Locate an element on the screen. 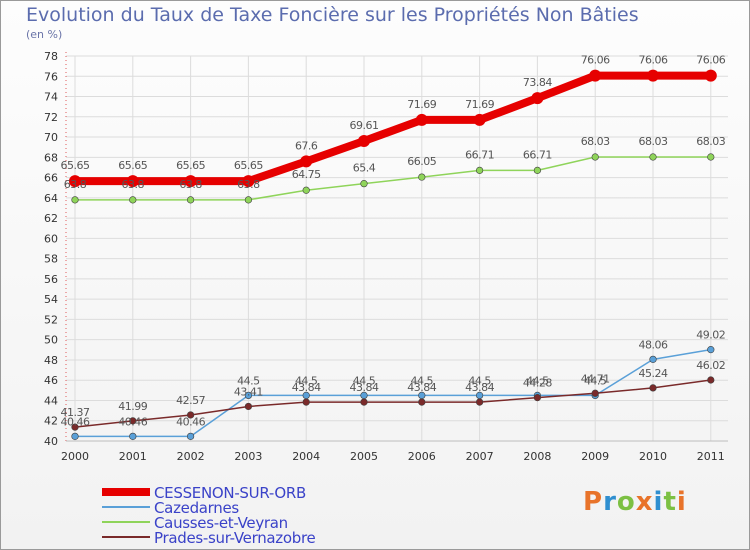 This screenshot has width=750, height=550. data-label: 66.05 is located at coordinates (421, 161).